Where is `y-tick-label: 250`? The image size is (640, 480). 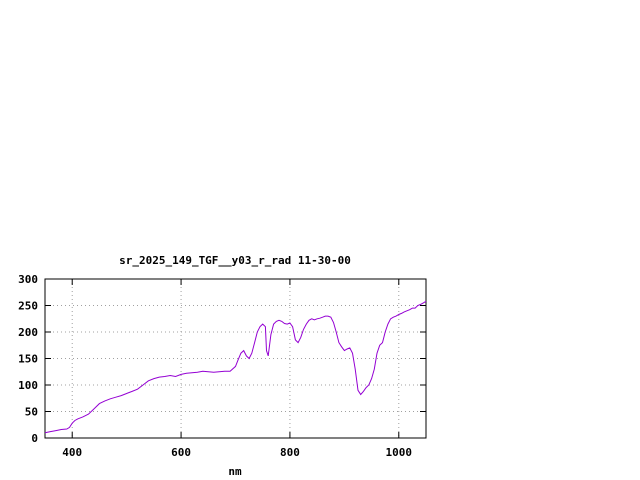
y-tick-label: 250 is located at coordinates (28, 306).